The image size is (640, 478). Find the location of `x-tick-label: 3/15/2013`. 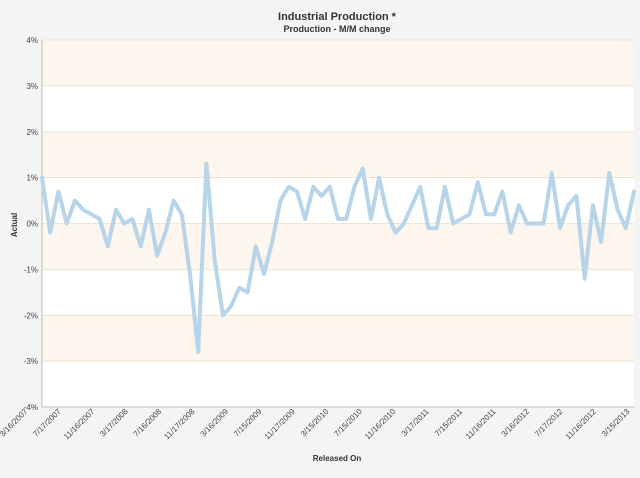

x-tick-label: 3/15/2013 is located at coordinates (616, 423).